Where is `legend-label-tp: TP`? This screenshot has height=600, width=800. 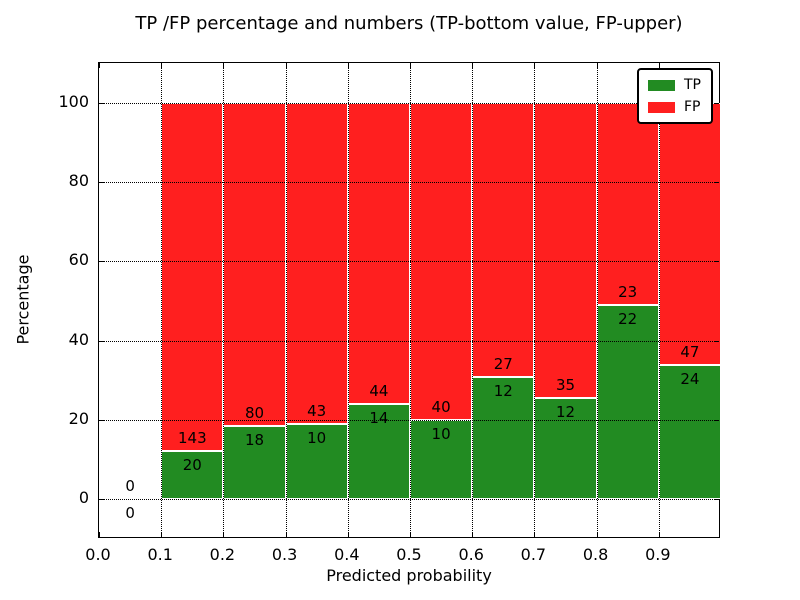 legend-label-tp: TP is located at coordinates (692, 85).